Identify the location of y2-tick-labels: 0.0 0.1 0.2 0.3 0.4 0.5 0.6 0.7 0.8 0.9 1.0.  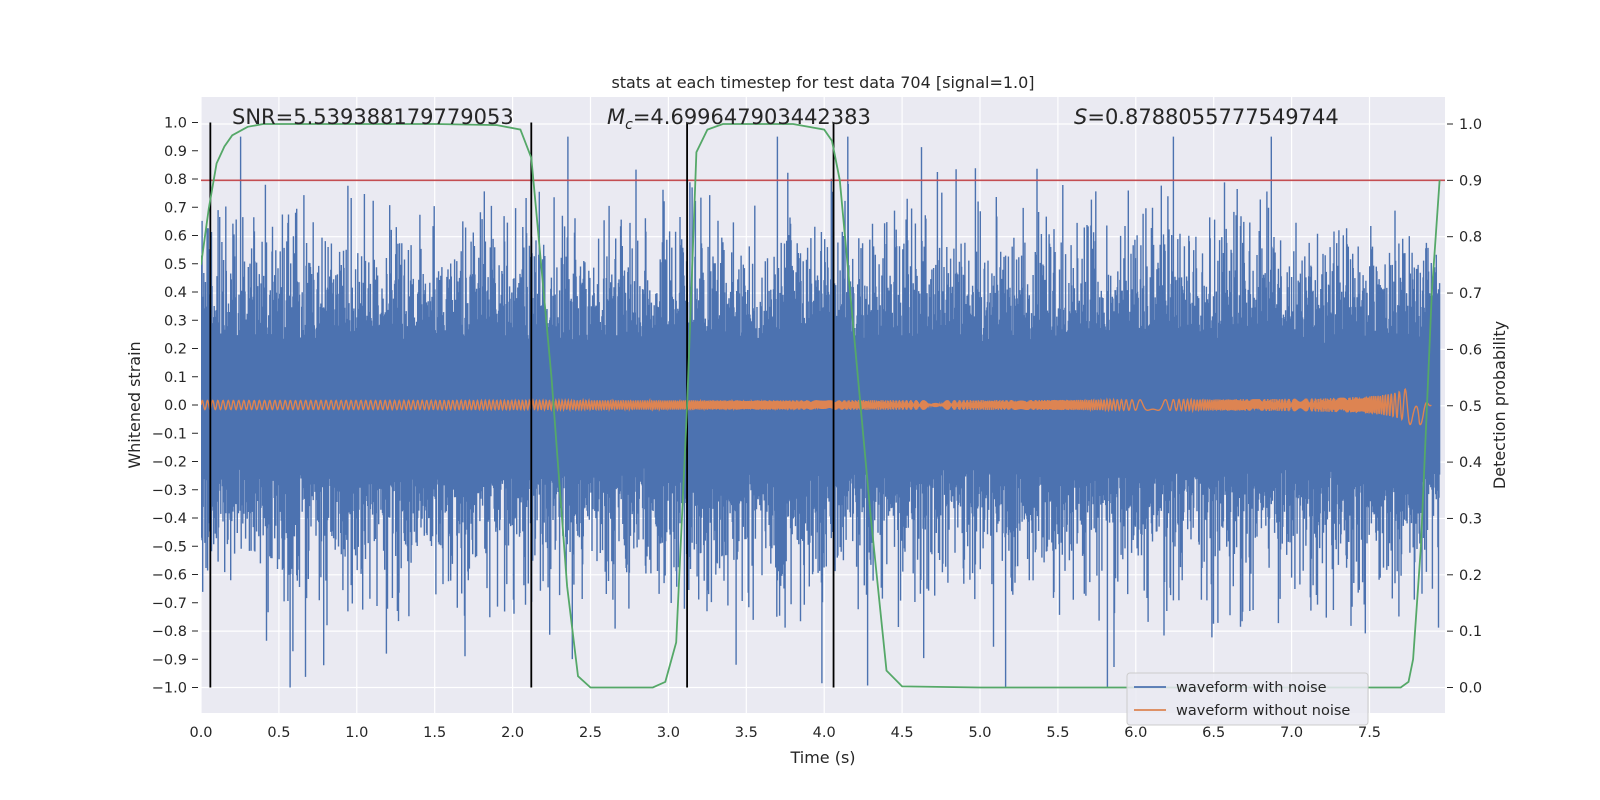
(1464, 407).